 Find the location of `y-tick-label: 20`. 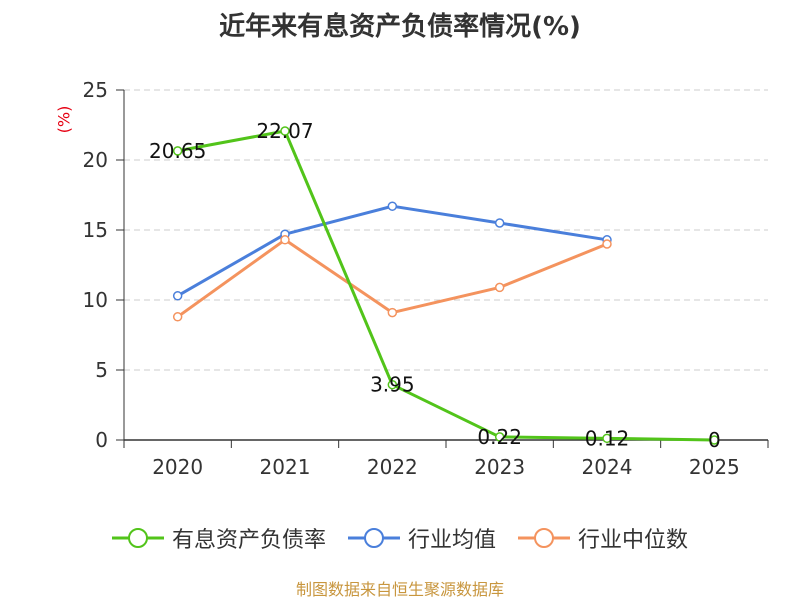

y-tick-label: 20 is located at coordinates (95, 160).